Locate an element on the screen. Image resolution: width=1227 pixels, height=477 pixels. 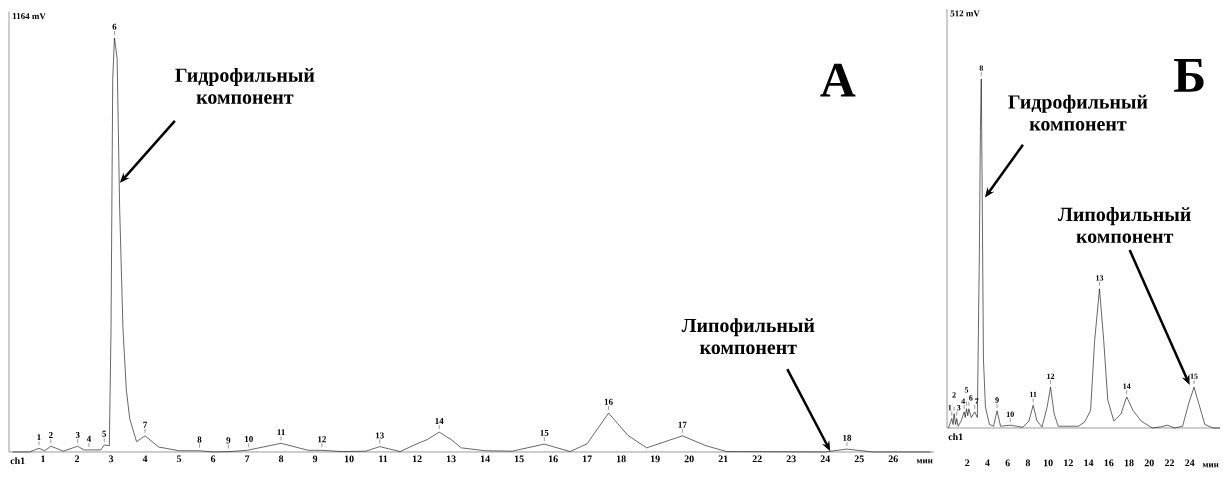
annotation: 5 is located at coordinates (104, 433).